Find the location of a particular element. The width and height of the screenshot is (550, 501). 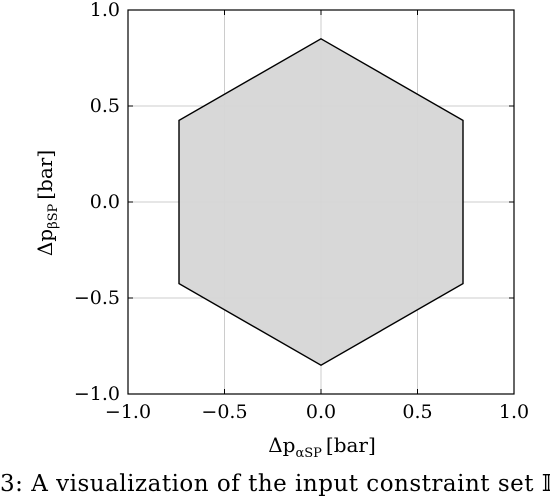

y-axis-label-main: Δp is located at coordinates (45, 242).